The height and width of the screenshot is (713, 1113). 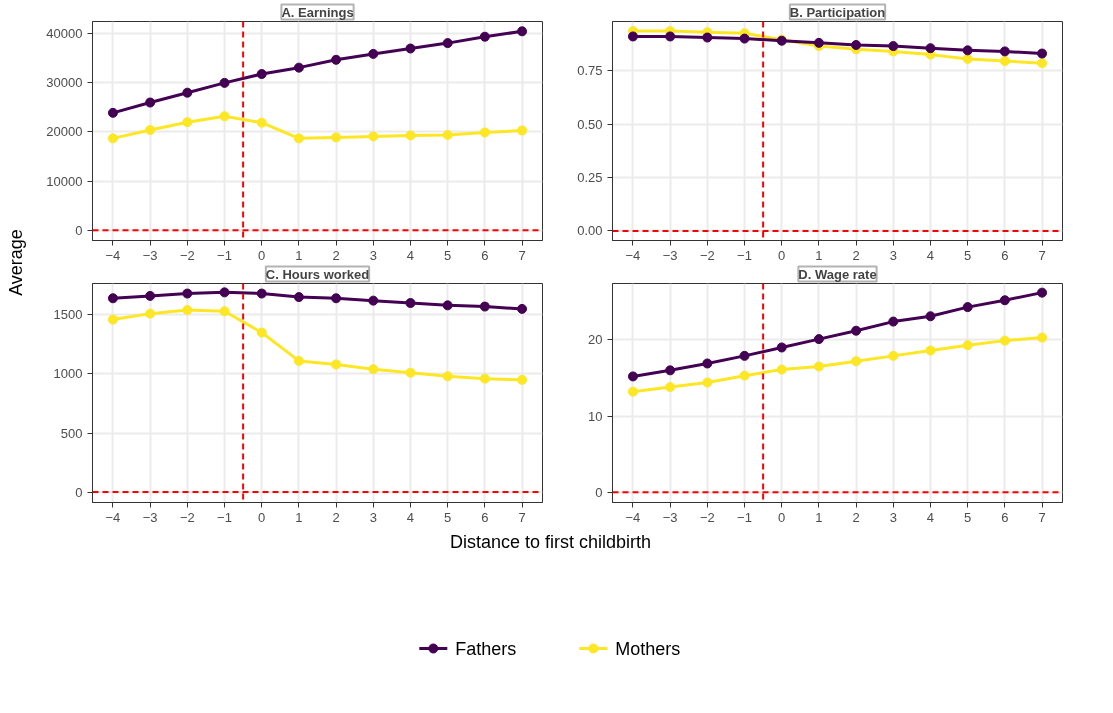 What do you see at coordinates (71, 433) in the screenshot?
I see `y-tick-label: 500` at bounding box center [71, 433].